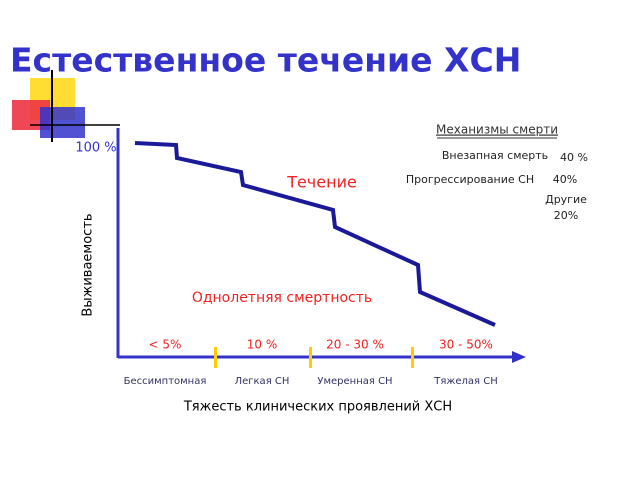 Image resolution: width=640 pixels, height=480 pixels. Describe the element at coordinates (282, 298) in the screenshot. I see `mortality-label: Однолетняя смертность` at that location.